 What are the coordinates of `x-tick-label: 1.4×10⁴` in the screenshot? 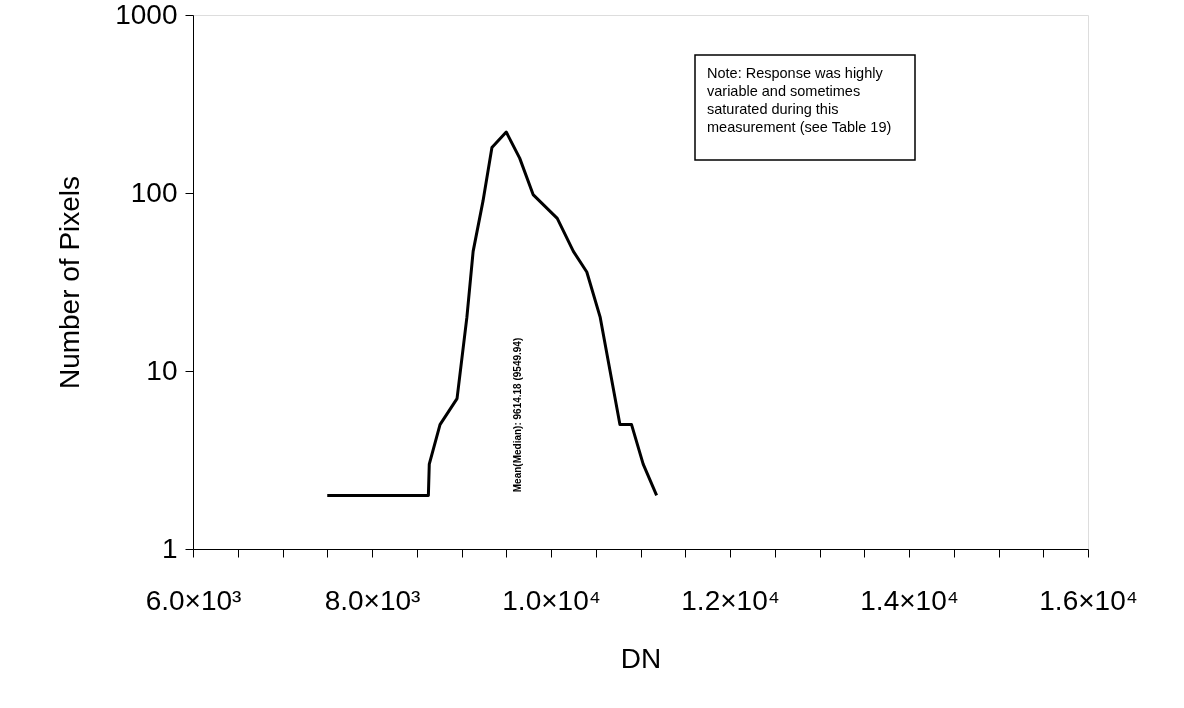 It's located at (909, 600).